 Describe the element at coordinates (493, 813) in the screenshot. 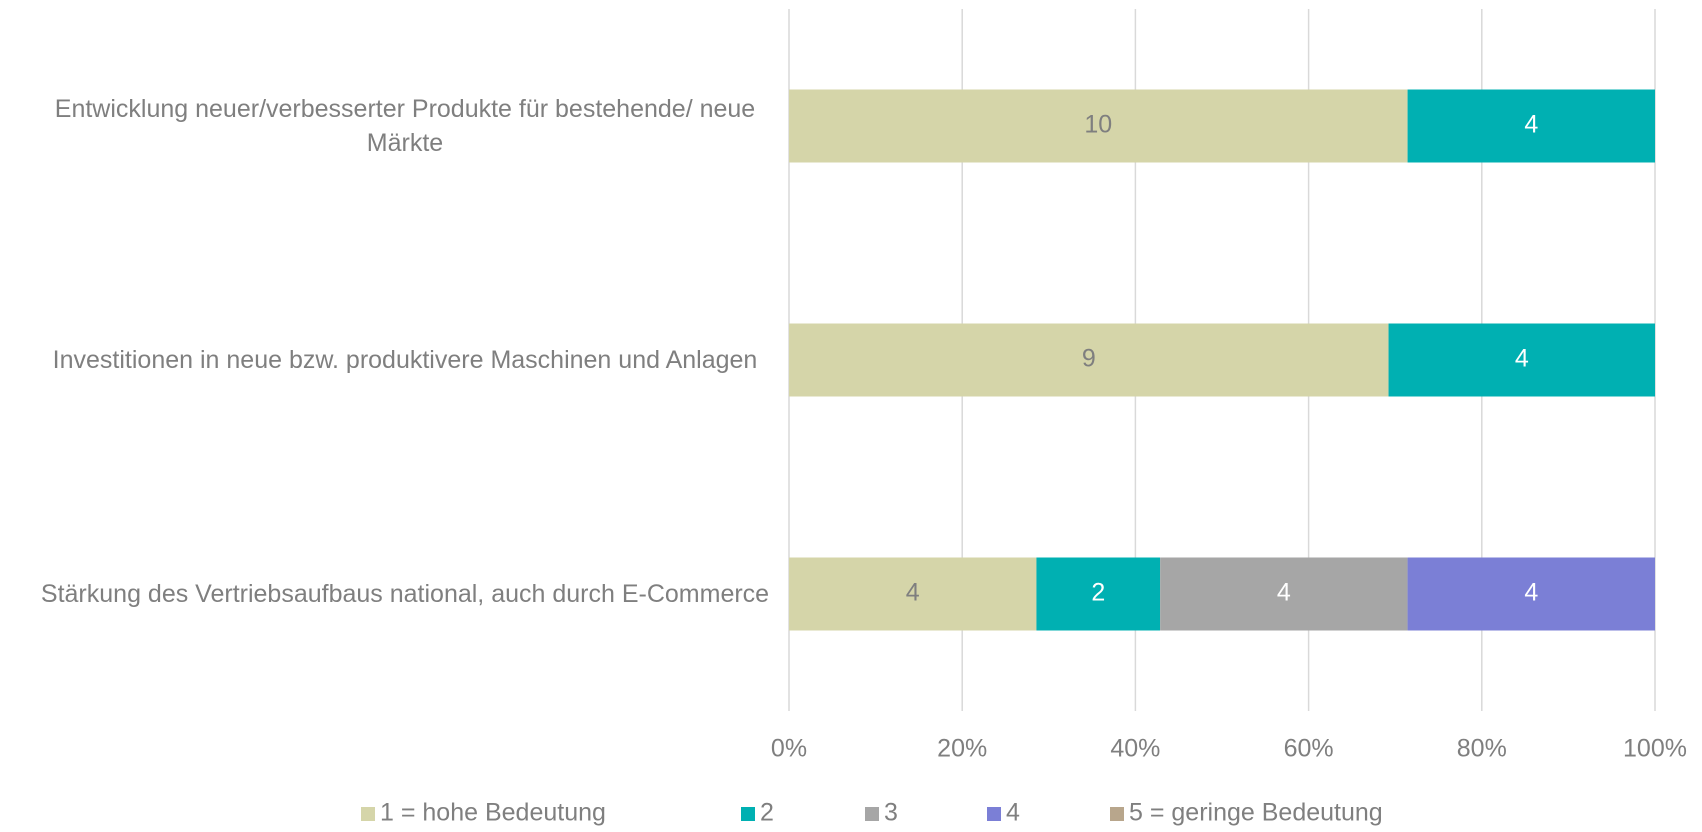

I see `legend-label: 1 = hohe Bedeutung` at that location.